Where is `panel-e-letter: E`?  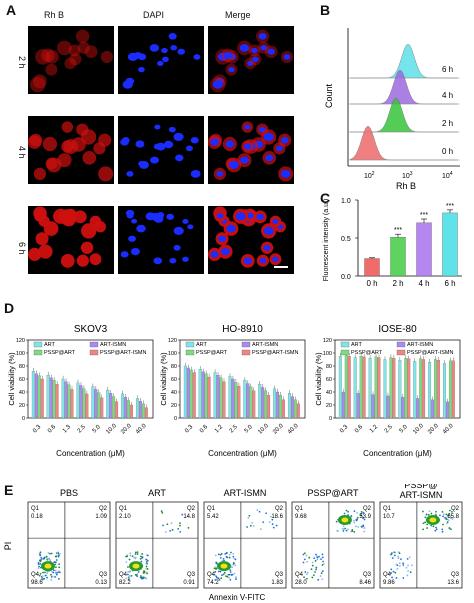
panel-e-letter: E is located at coordinates (9, 490).